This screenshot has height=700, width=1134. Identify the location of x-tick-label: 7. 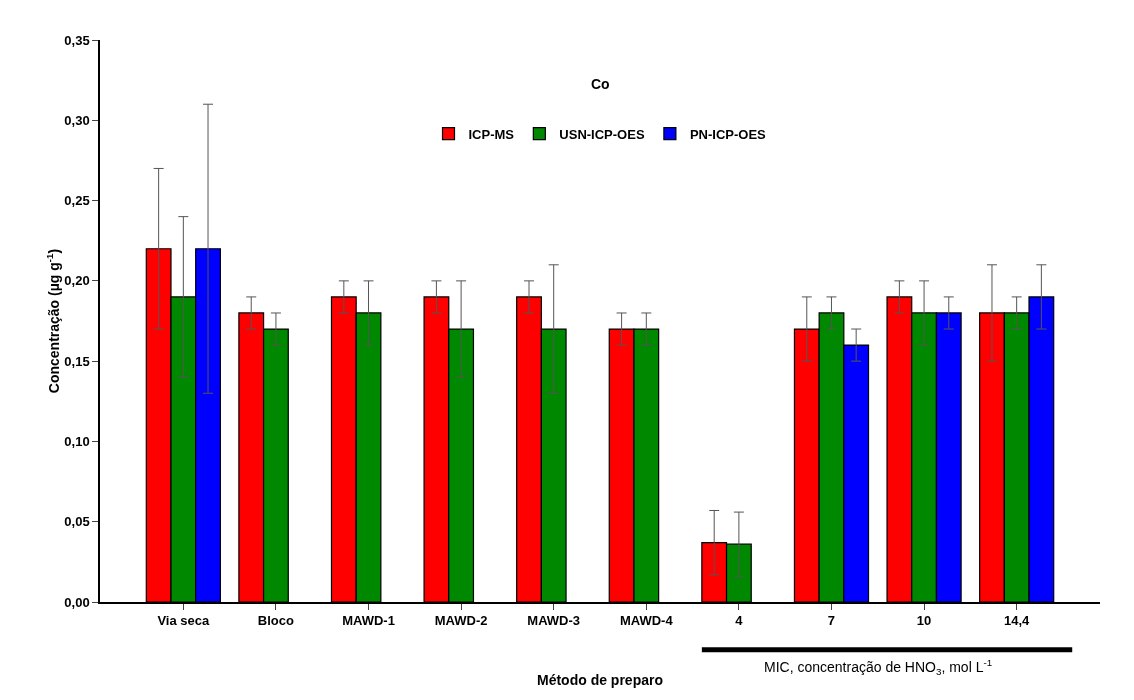
(831, 621).